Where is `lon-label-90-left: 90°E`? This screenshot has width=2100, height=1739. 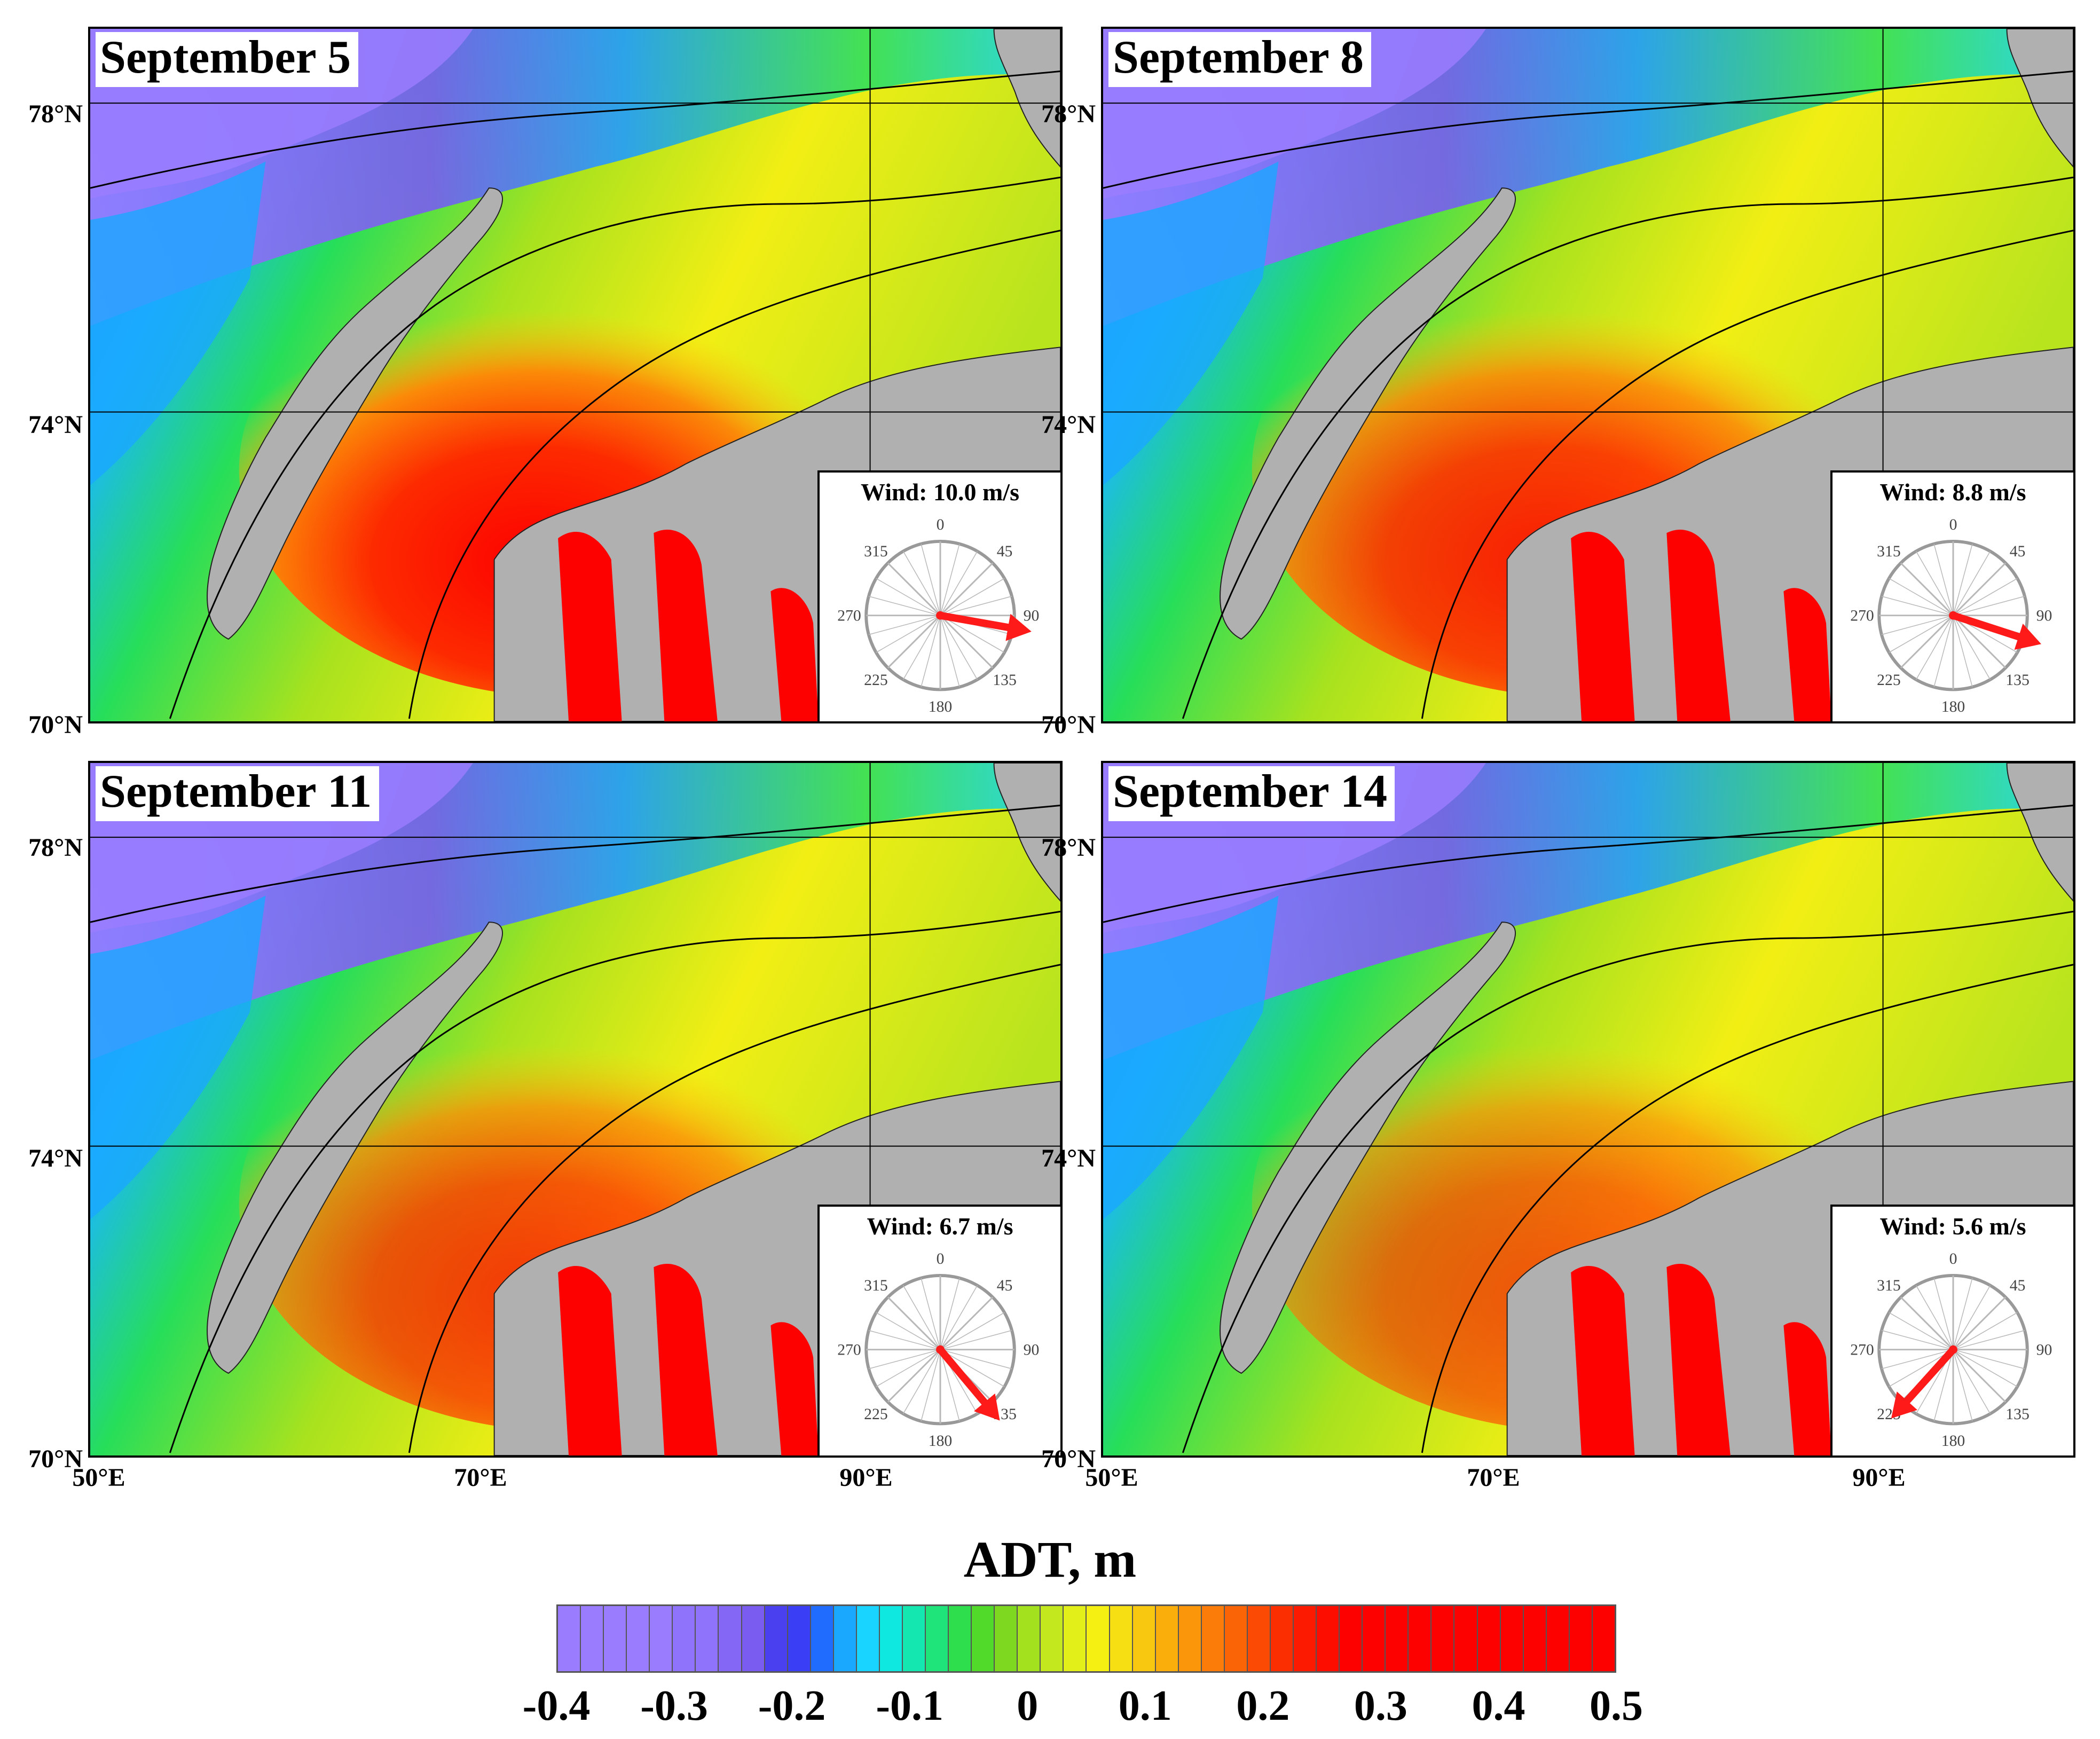
lon-label-90-left: 90°E is located at coordinates (866, 1478).